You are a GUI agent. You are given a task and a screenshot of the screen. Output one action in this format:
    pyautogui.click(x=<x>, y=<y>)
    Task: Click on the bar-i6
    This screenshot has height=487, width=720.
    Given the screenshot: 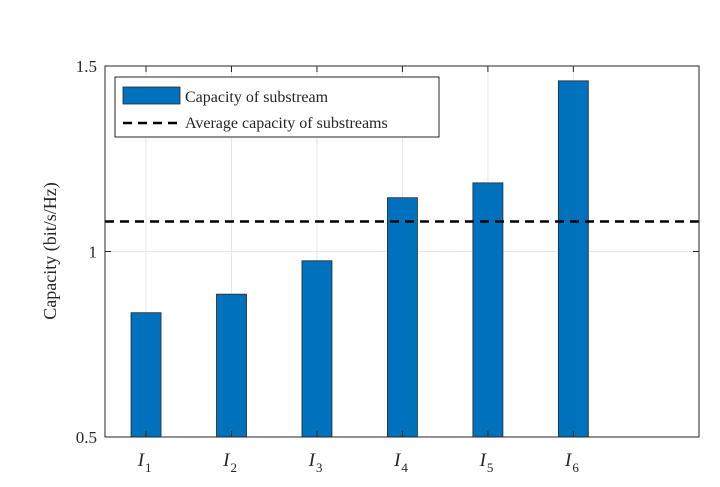 What is the action you would take?
    pyautogui.click(x=573, y=259)
    